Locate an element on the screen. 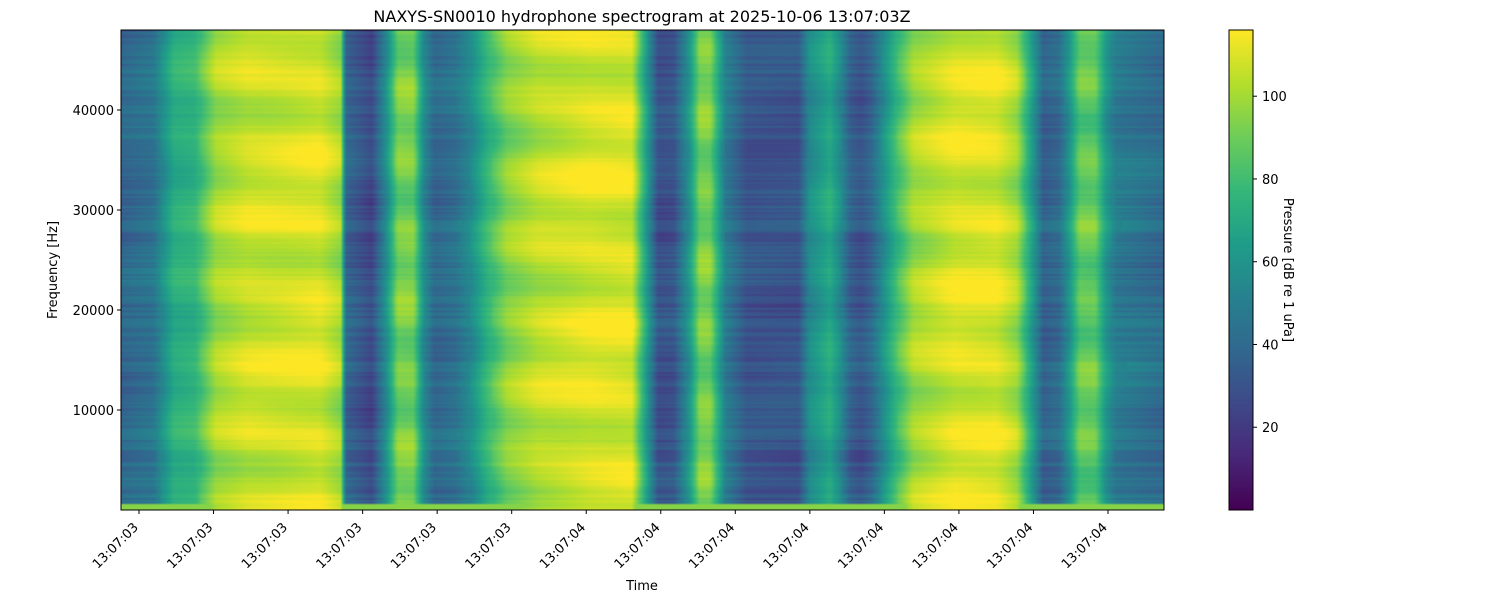  x-axis-label: Time is located at coordinates (641, 586).